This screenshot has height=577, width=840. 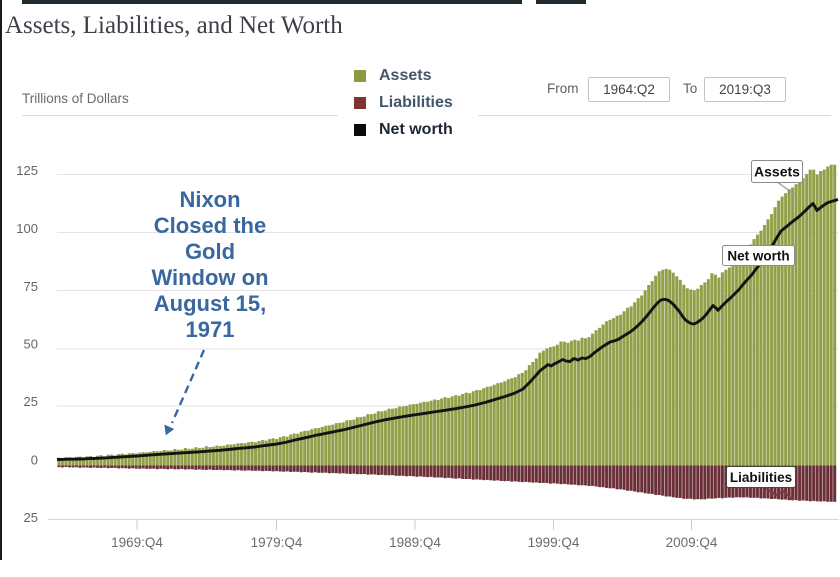 What do you see at coordinates (34, 460) in the screenshot?
I see `svg-text: 0` at bounding box center [34, 460].